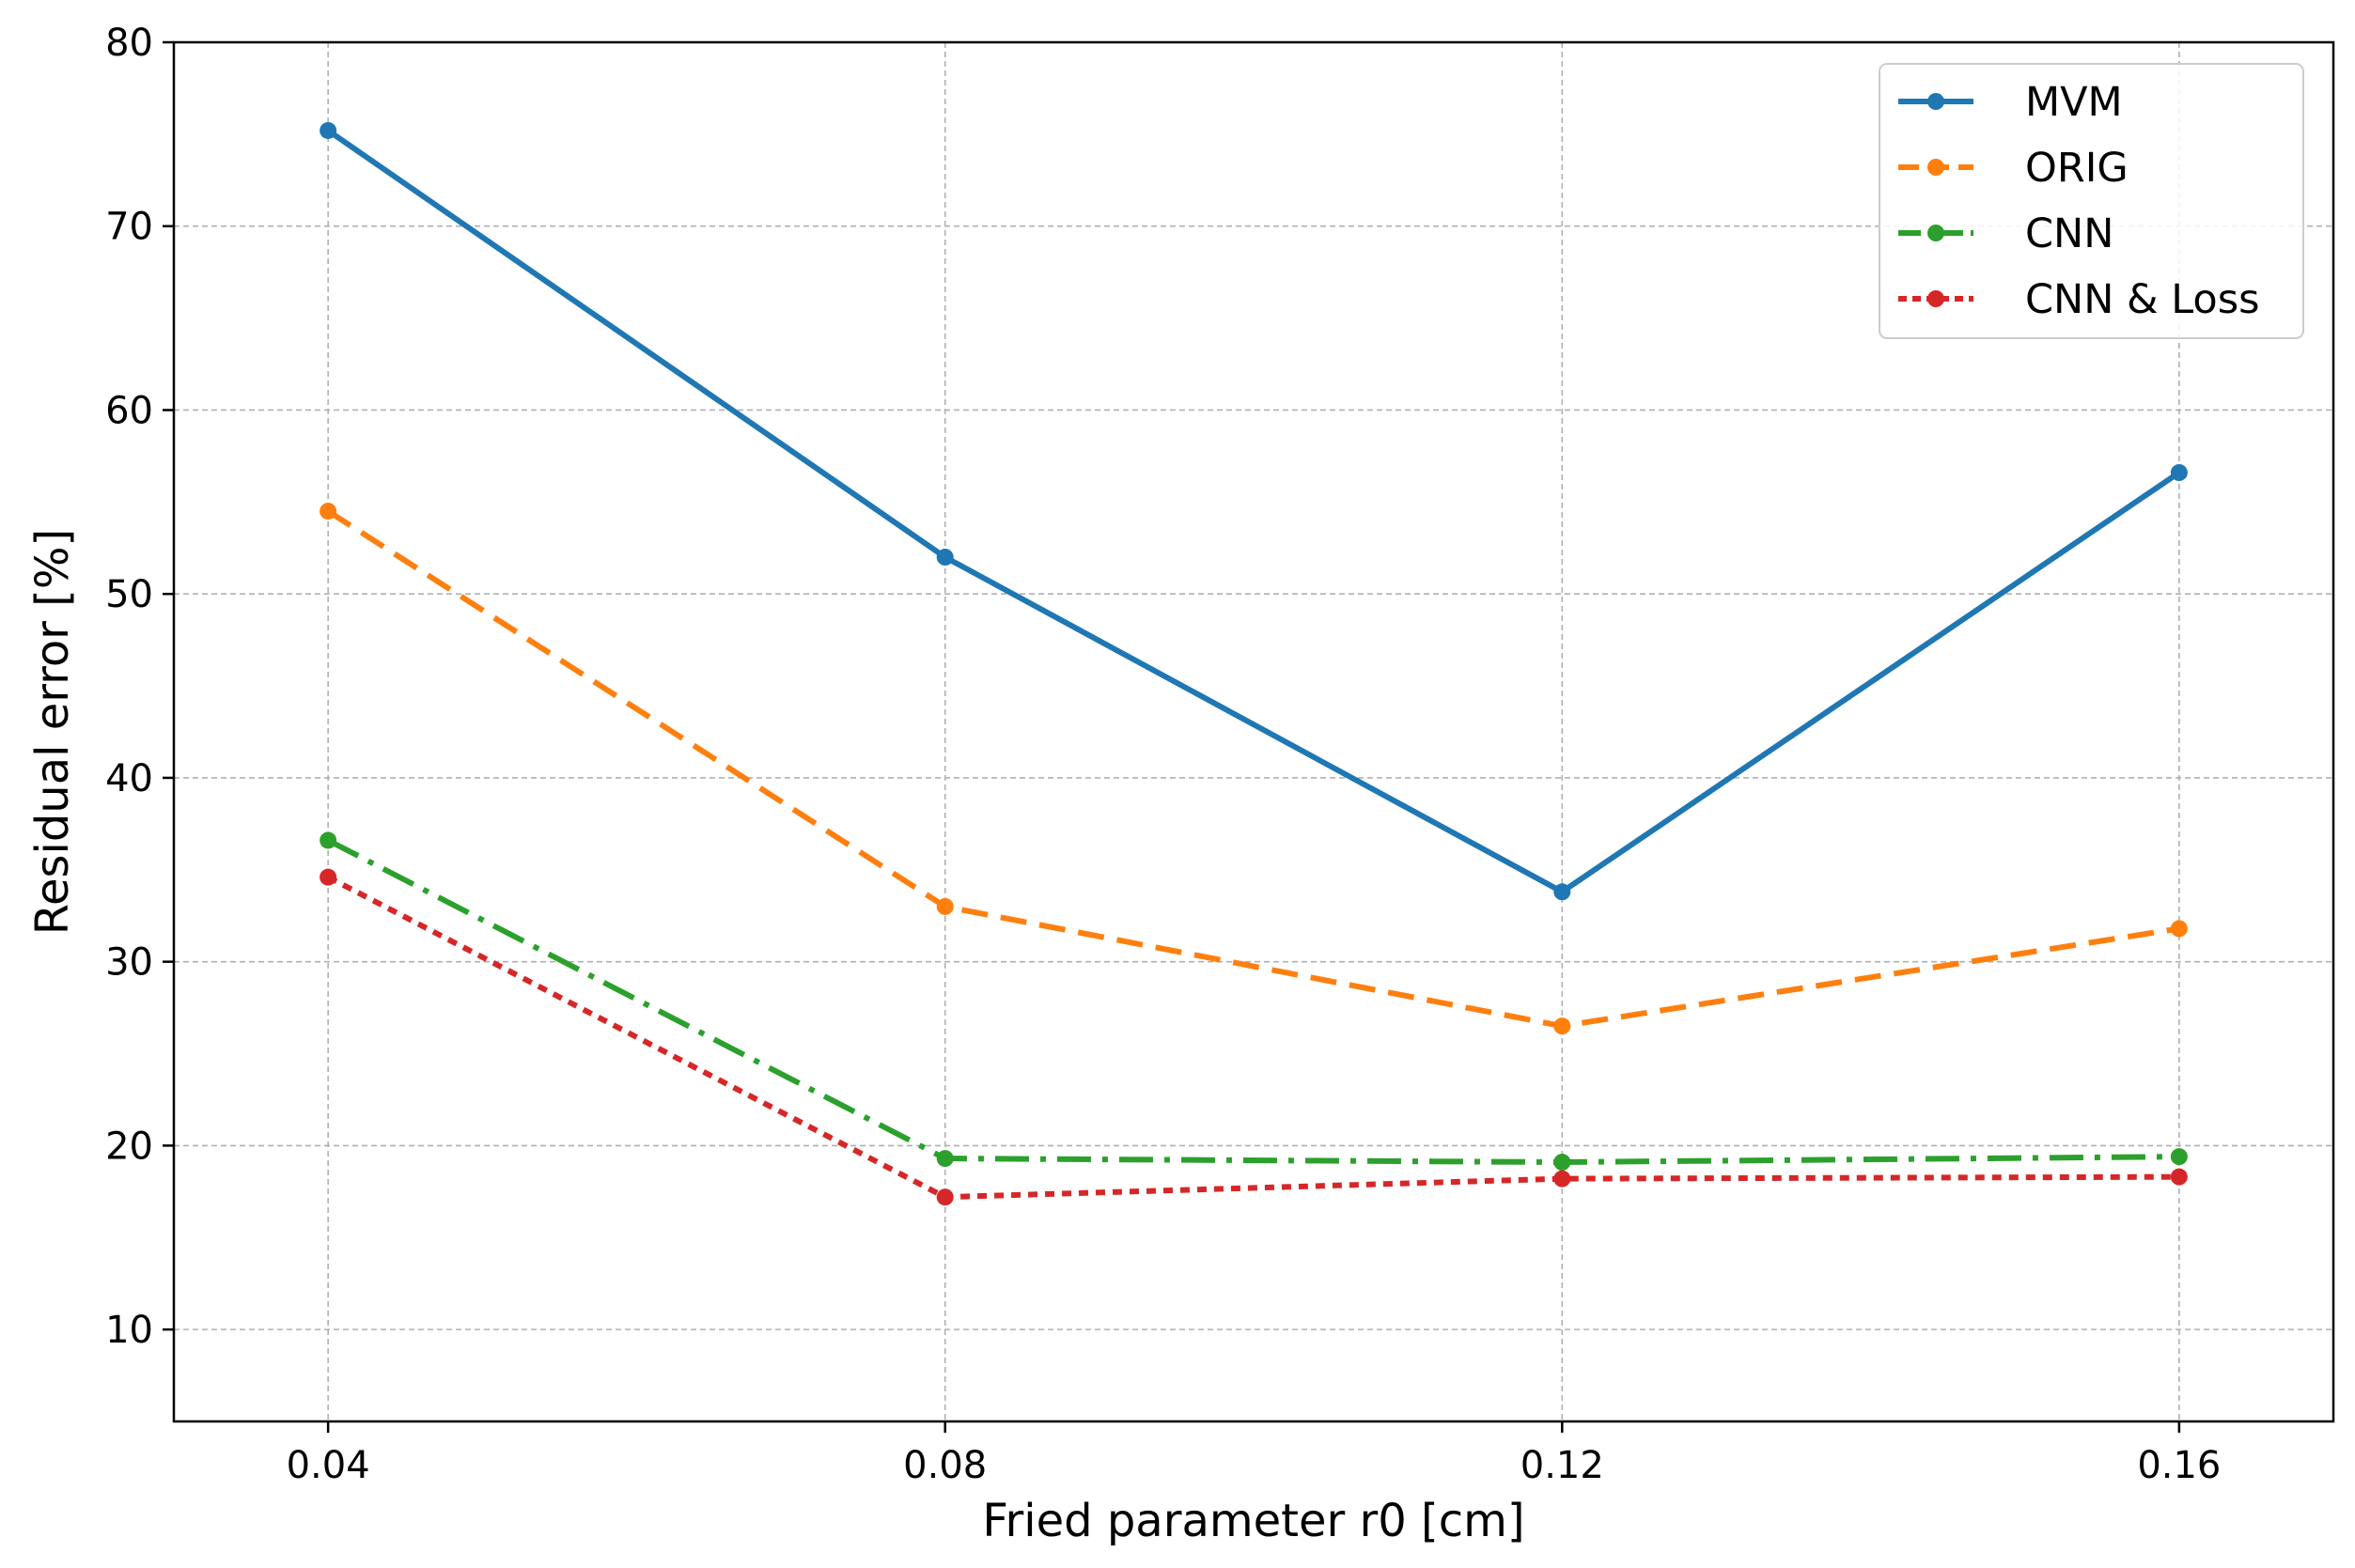 Image resolution: width=2355 pixels, height=1568 pixels. What do you see at coordinates (139, 687) in the screenshot?
I see `y-axis: 10 20 30 40 50 60 70 80` at bounding box center [139, 687].